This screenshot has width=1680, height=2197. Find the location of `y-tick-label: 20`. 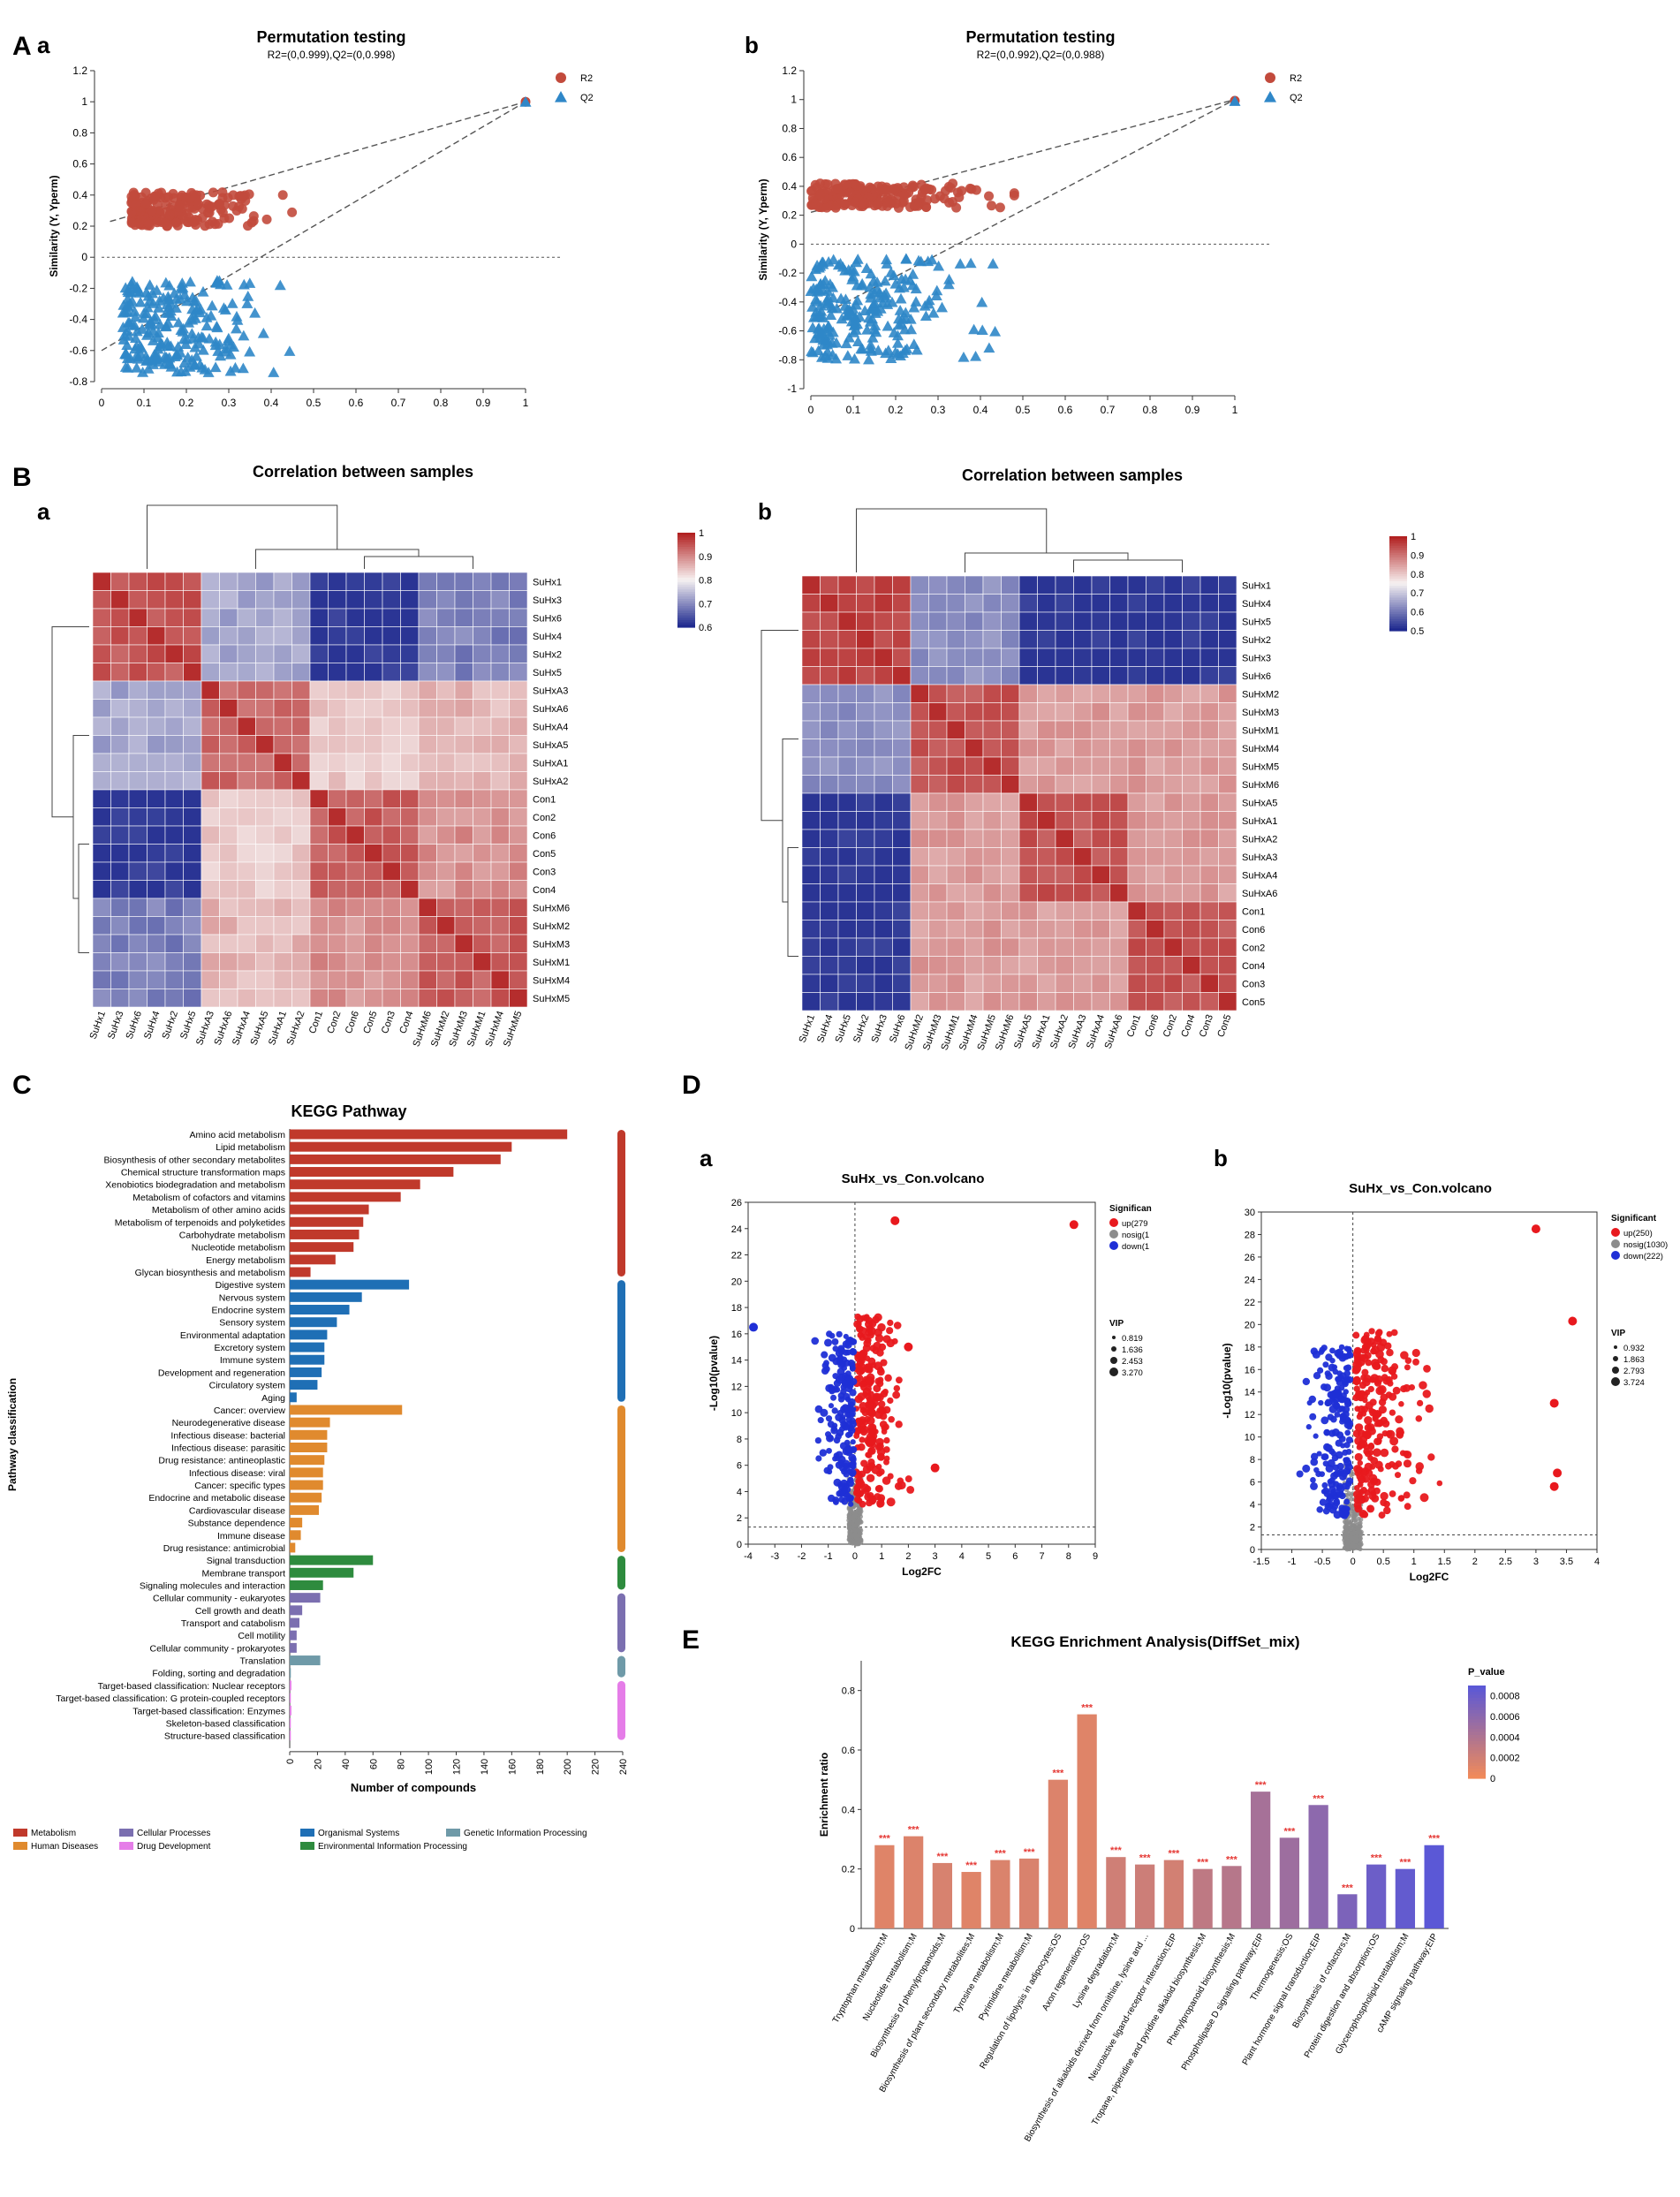

y-tick-label: 20 is located at coordinates (736, 1282).